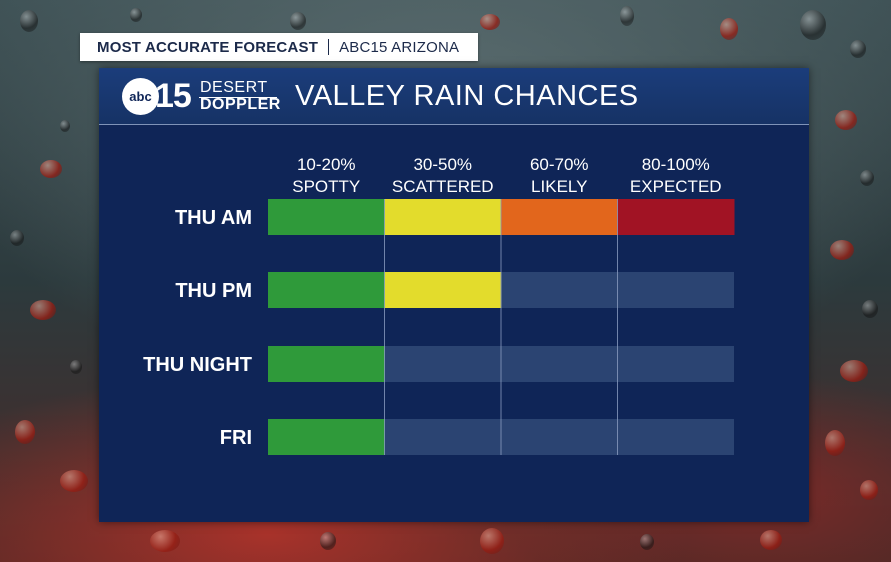  Describe the element at coordinates (236, 438) in the screenshot. I see `row-label: FRI` at that location.